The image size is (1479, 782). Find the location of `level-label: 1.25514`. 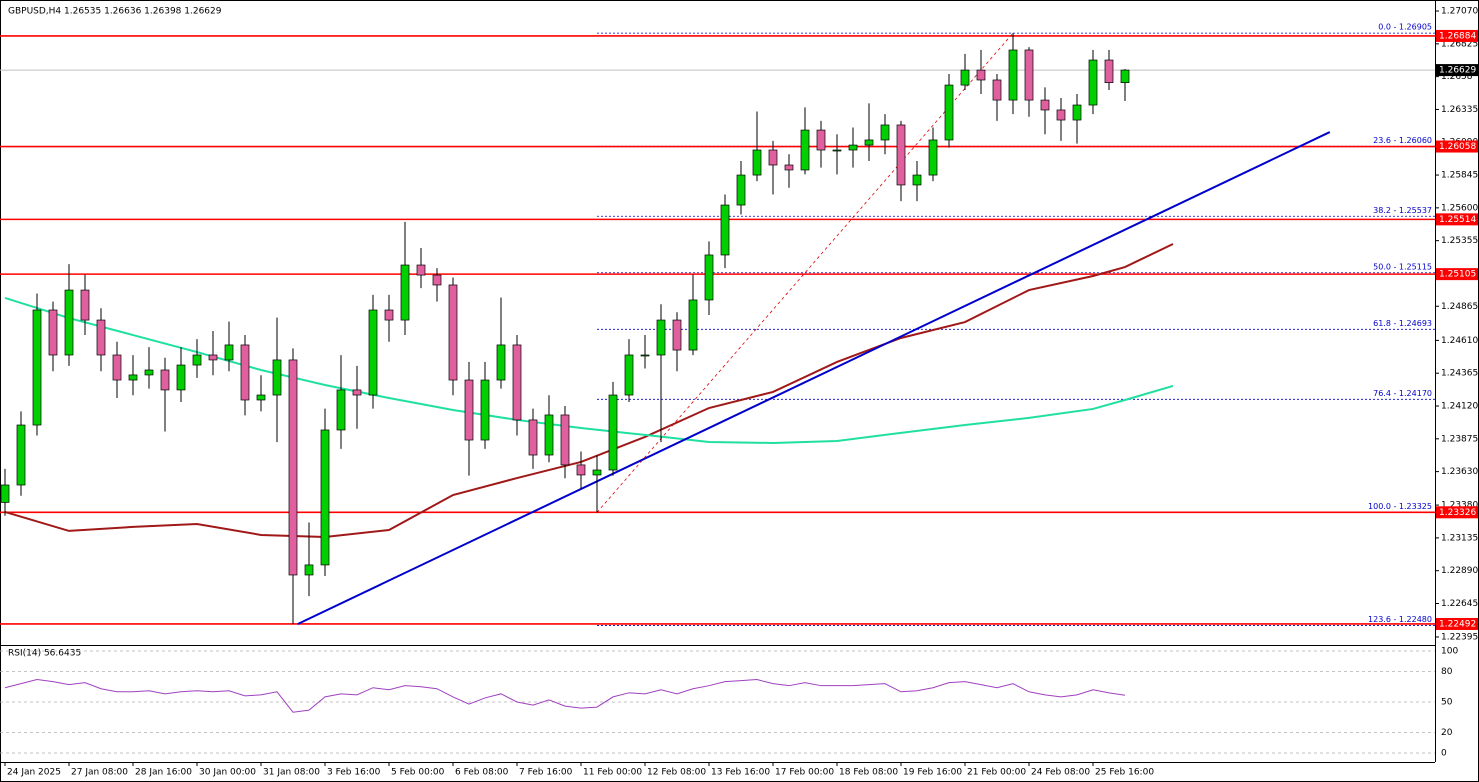

level-label: 1.25514 is located at coordinates (1457, 220).